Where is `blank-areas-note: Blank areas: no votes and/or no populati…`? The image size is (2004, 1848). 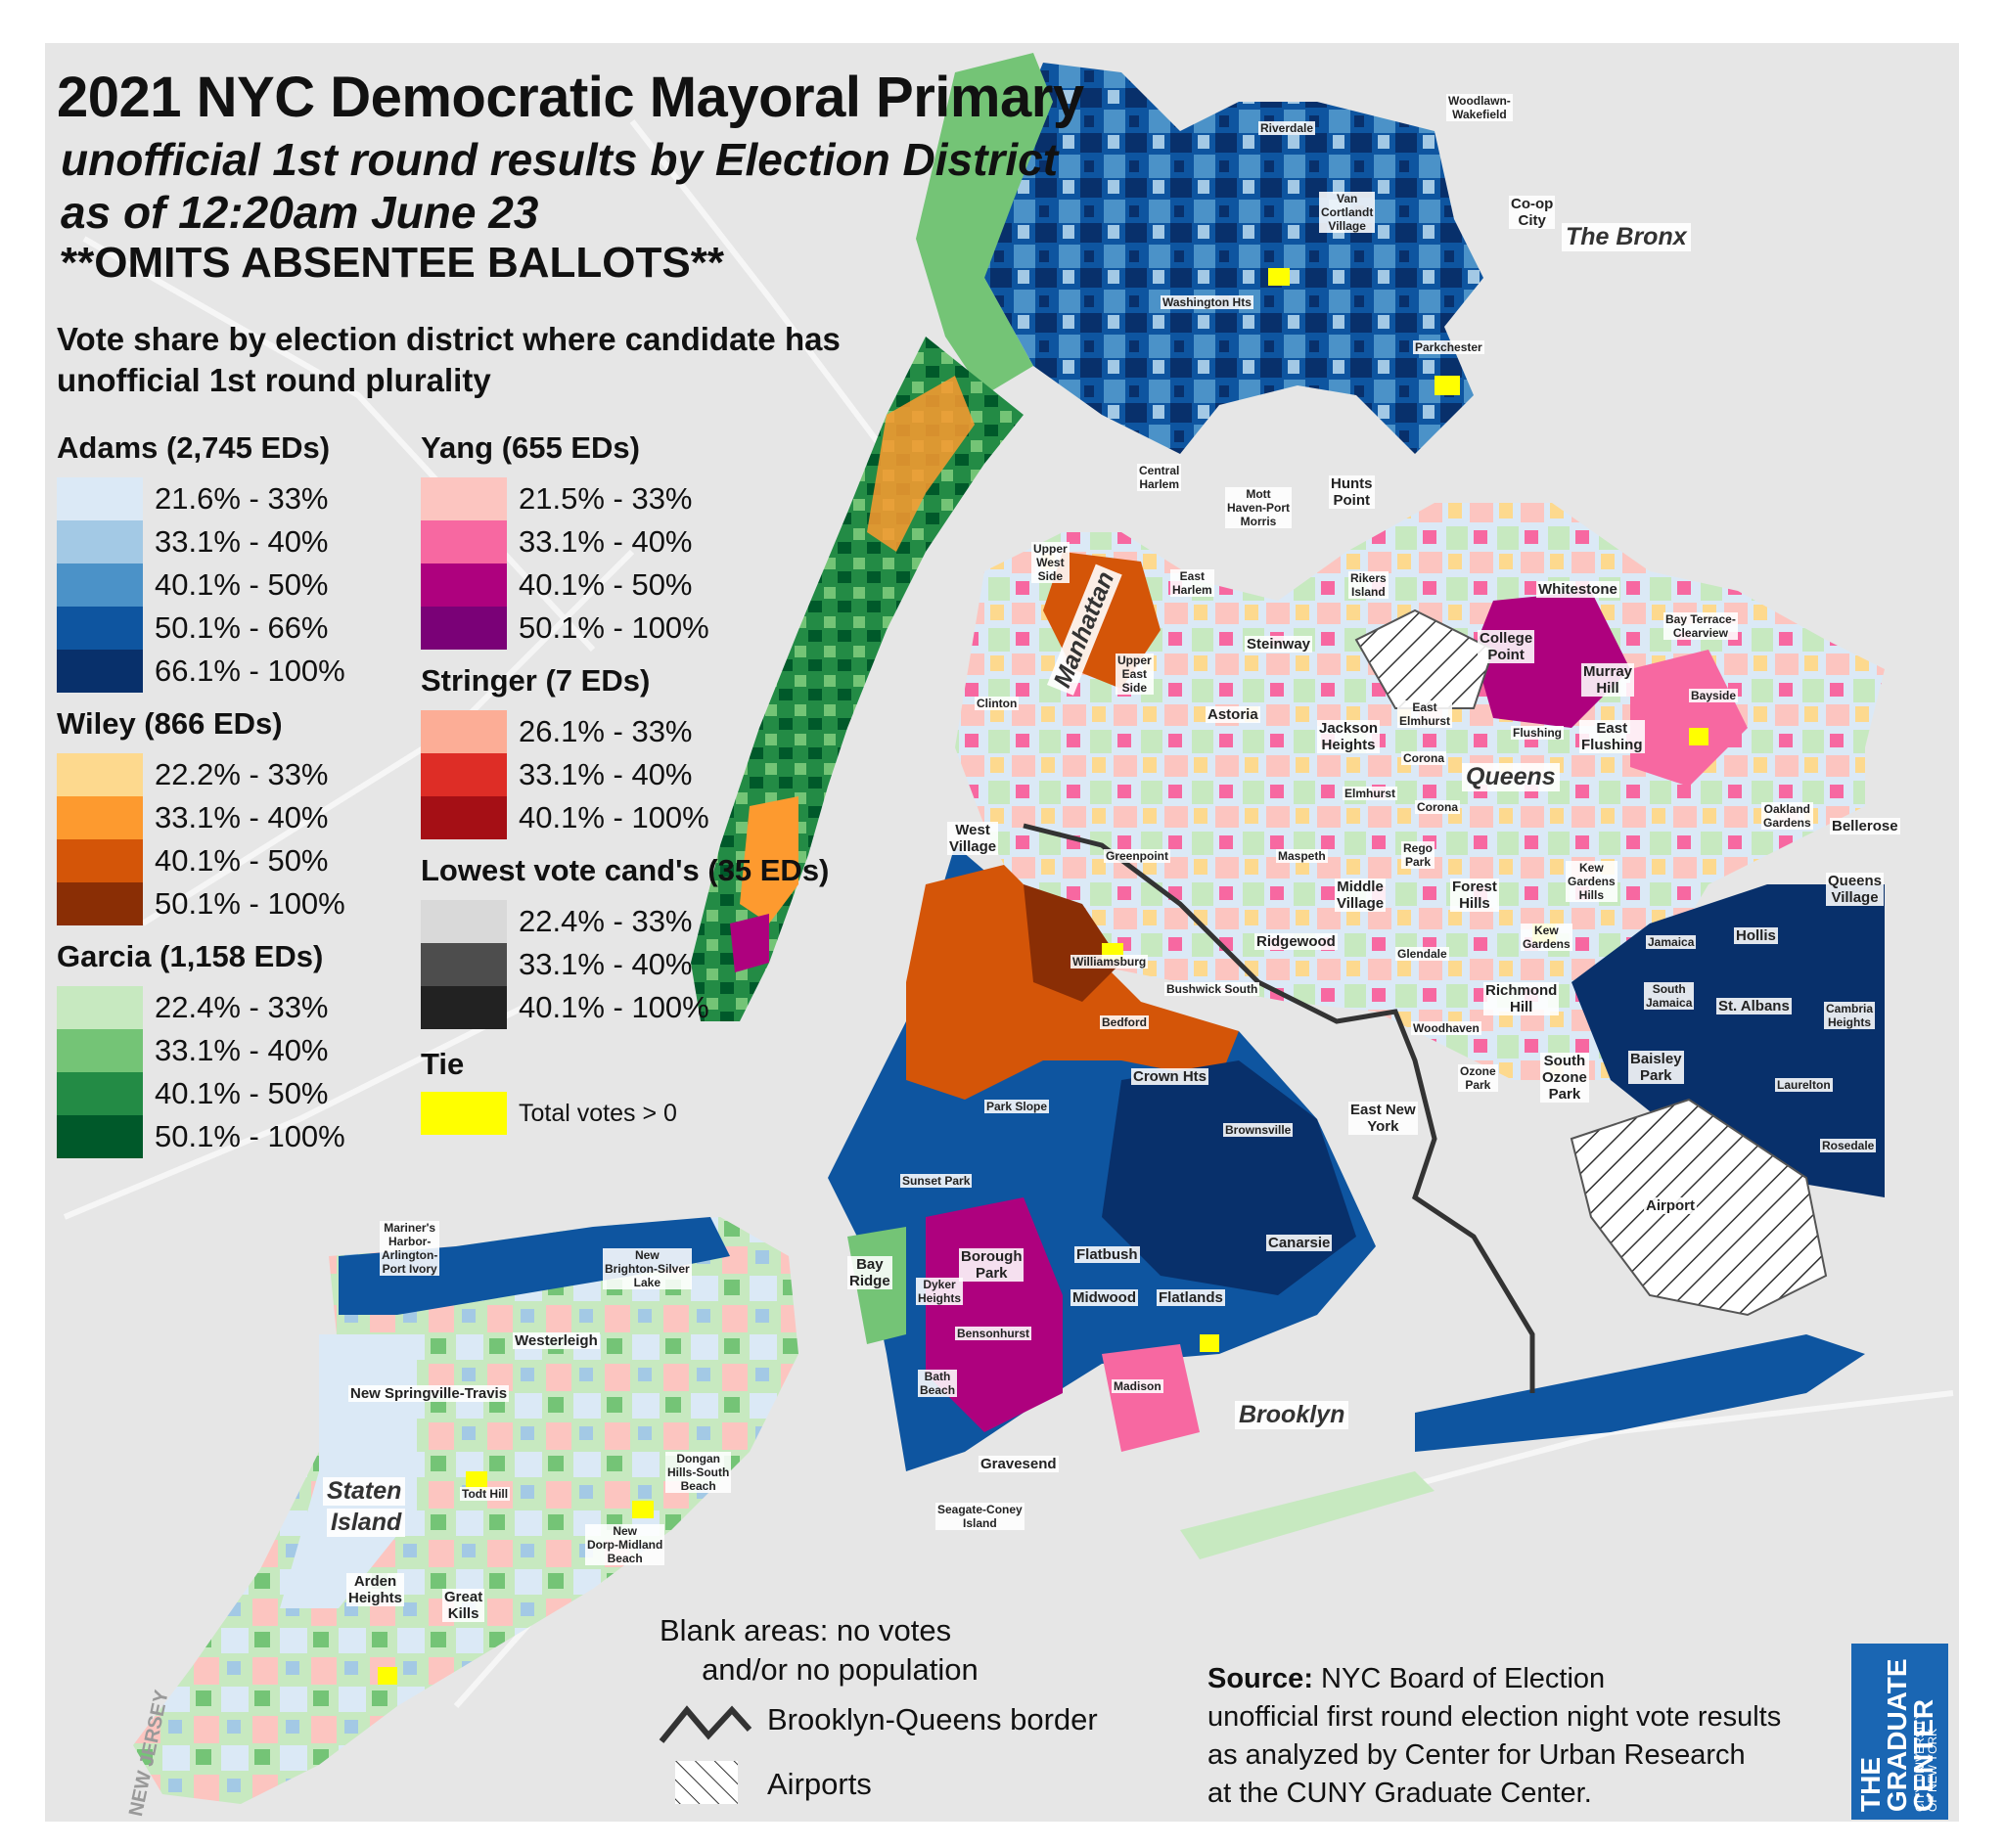 blank-areas-note: Blank areas: no votes and/or no populati… is located at coordinates (819, 1650).